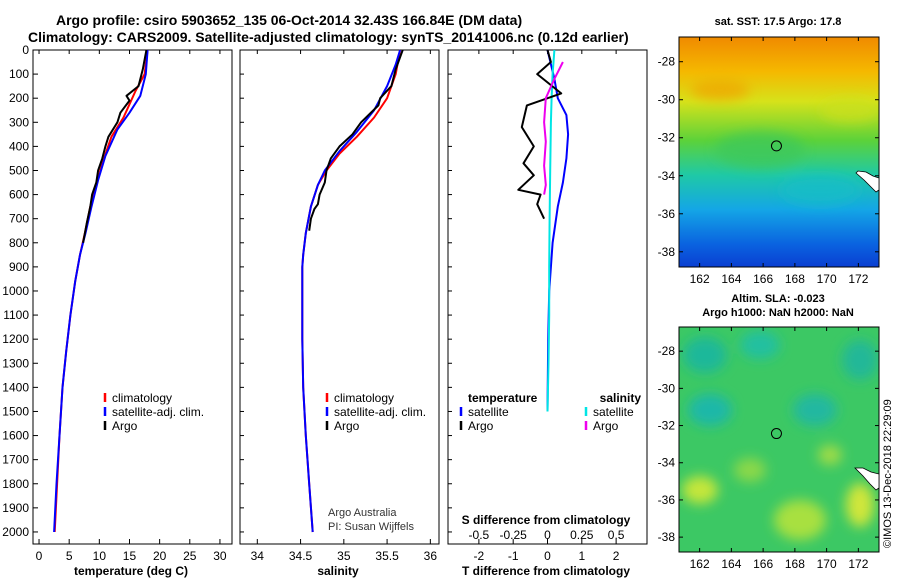 Image resolution: width=900 pixels, height=580 pixels. Describe the element at coordinates (514, 535) in the screenshot. I see `s-difference-tick-label: -0.25` at that location.